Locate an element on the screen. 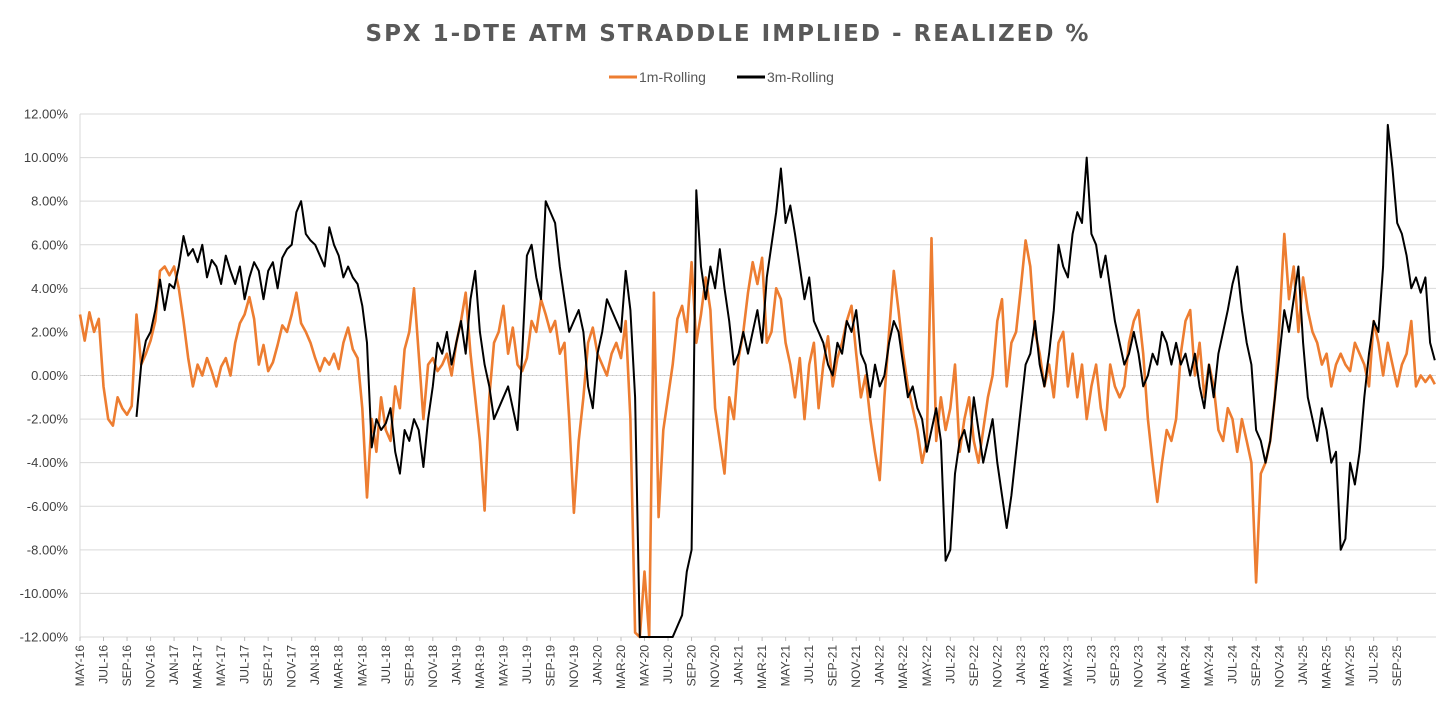 The image size is (1456, 720). x-tick-label: MAR-18 is located at coordinates (339, 667).